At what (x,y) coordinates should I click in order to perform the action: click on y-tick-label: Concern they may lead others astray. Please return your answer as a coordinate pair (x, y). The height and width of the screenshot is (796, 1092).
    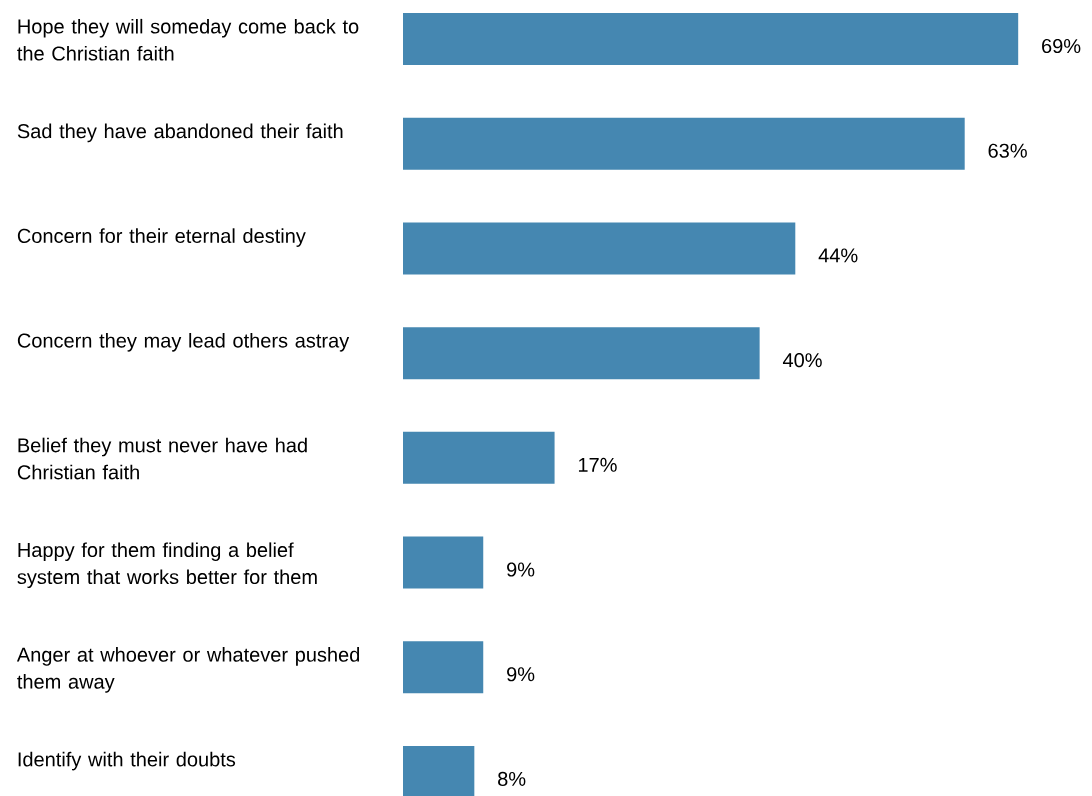
    Looking at the image, I should click on (183, 342).